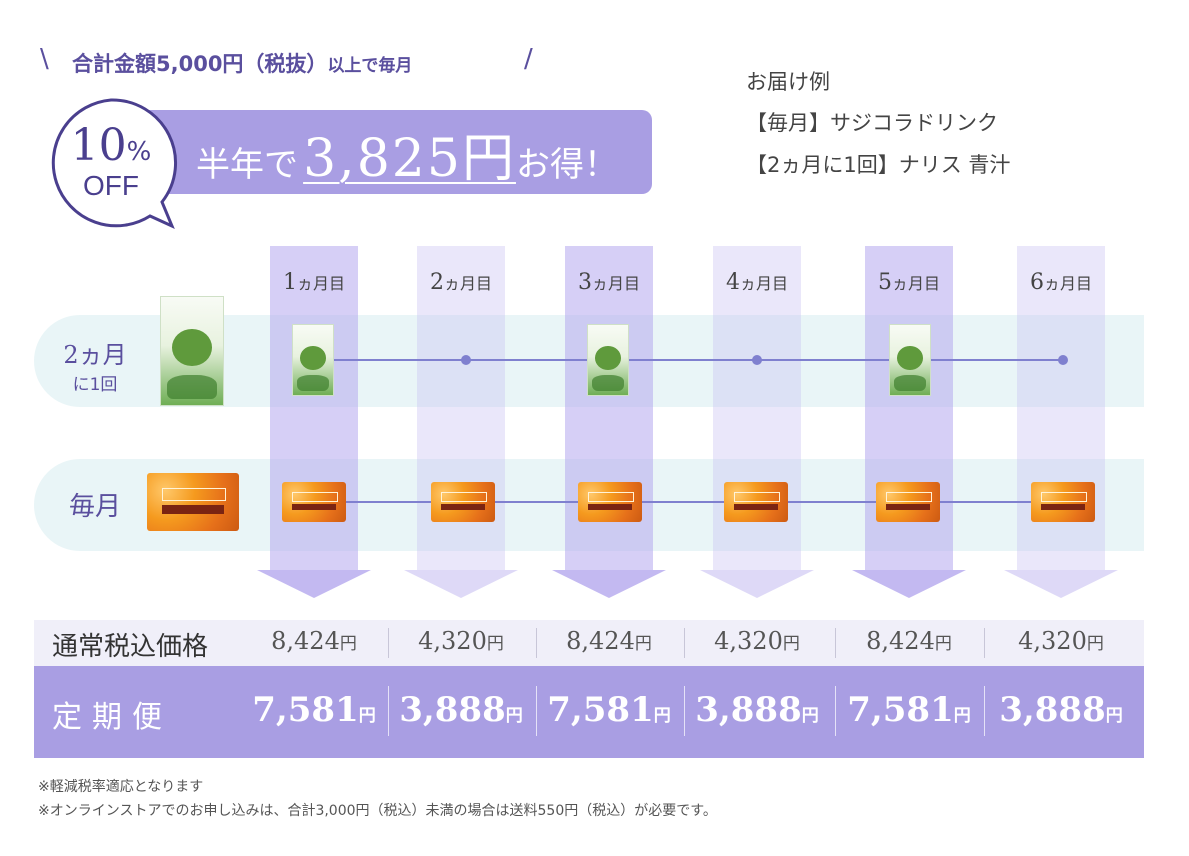 The width and height of the screenshot is (1189, 856). I want to click on discount-bubble-icon, so click(114, 163).